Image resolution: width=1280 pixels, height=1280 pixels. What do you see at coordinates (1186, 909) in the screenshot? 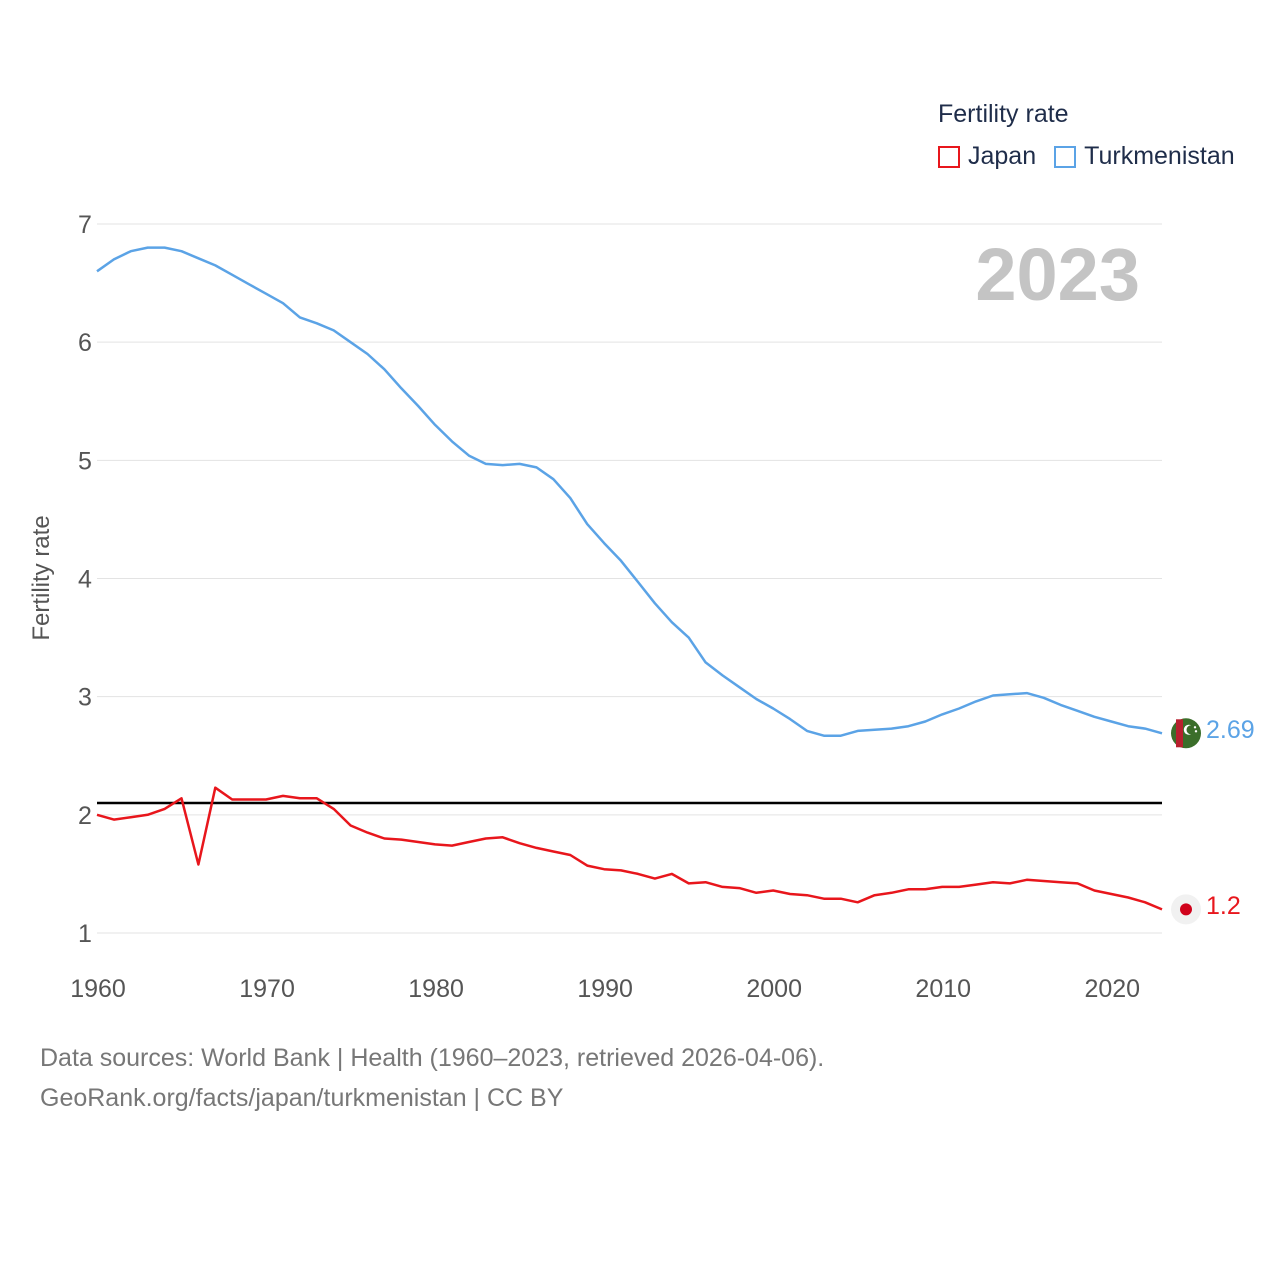
I see `flag-japan-icon` at bounding box center [1186, 909].